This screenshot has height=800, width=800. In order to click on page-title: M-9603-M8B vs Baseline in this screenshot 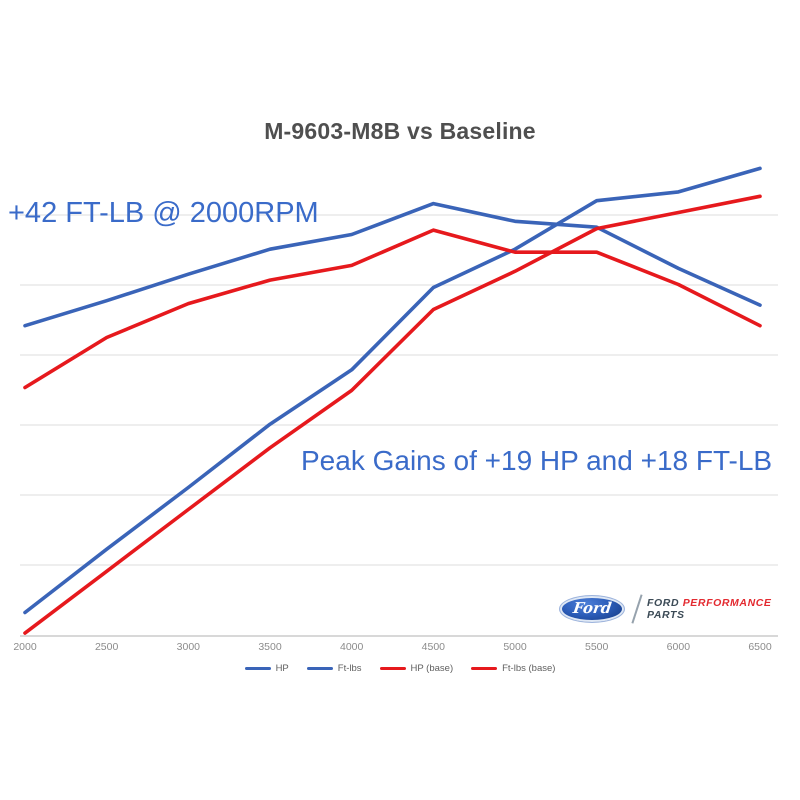, I will do `click(400, 131)`.